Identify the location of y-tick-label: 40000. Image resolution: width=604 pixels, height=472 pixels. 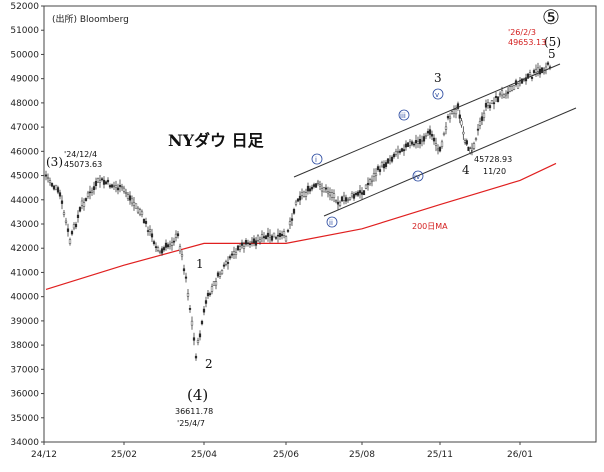
(24, 298).